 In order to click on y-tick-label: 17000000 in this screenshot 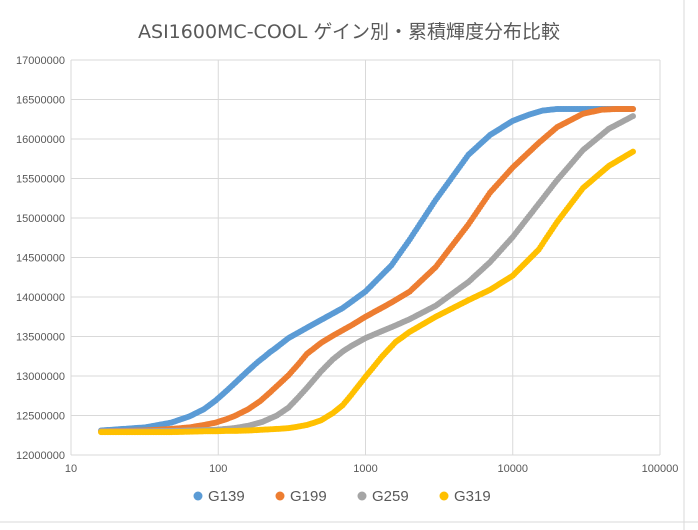, I will do `click(40, 61)`.